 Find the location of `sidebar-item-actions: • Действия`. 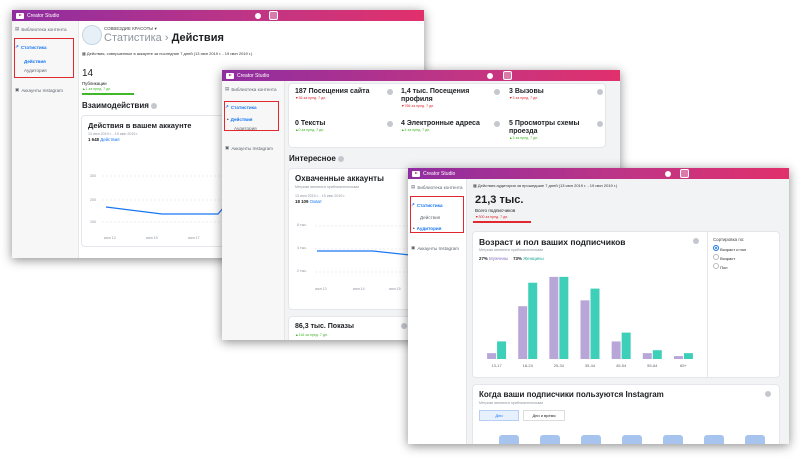

sidebar-item-actions: • Действия is located at coordinates (240, 119).